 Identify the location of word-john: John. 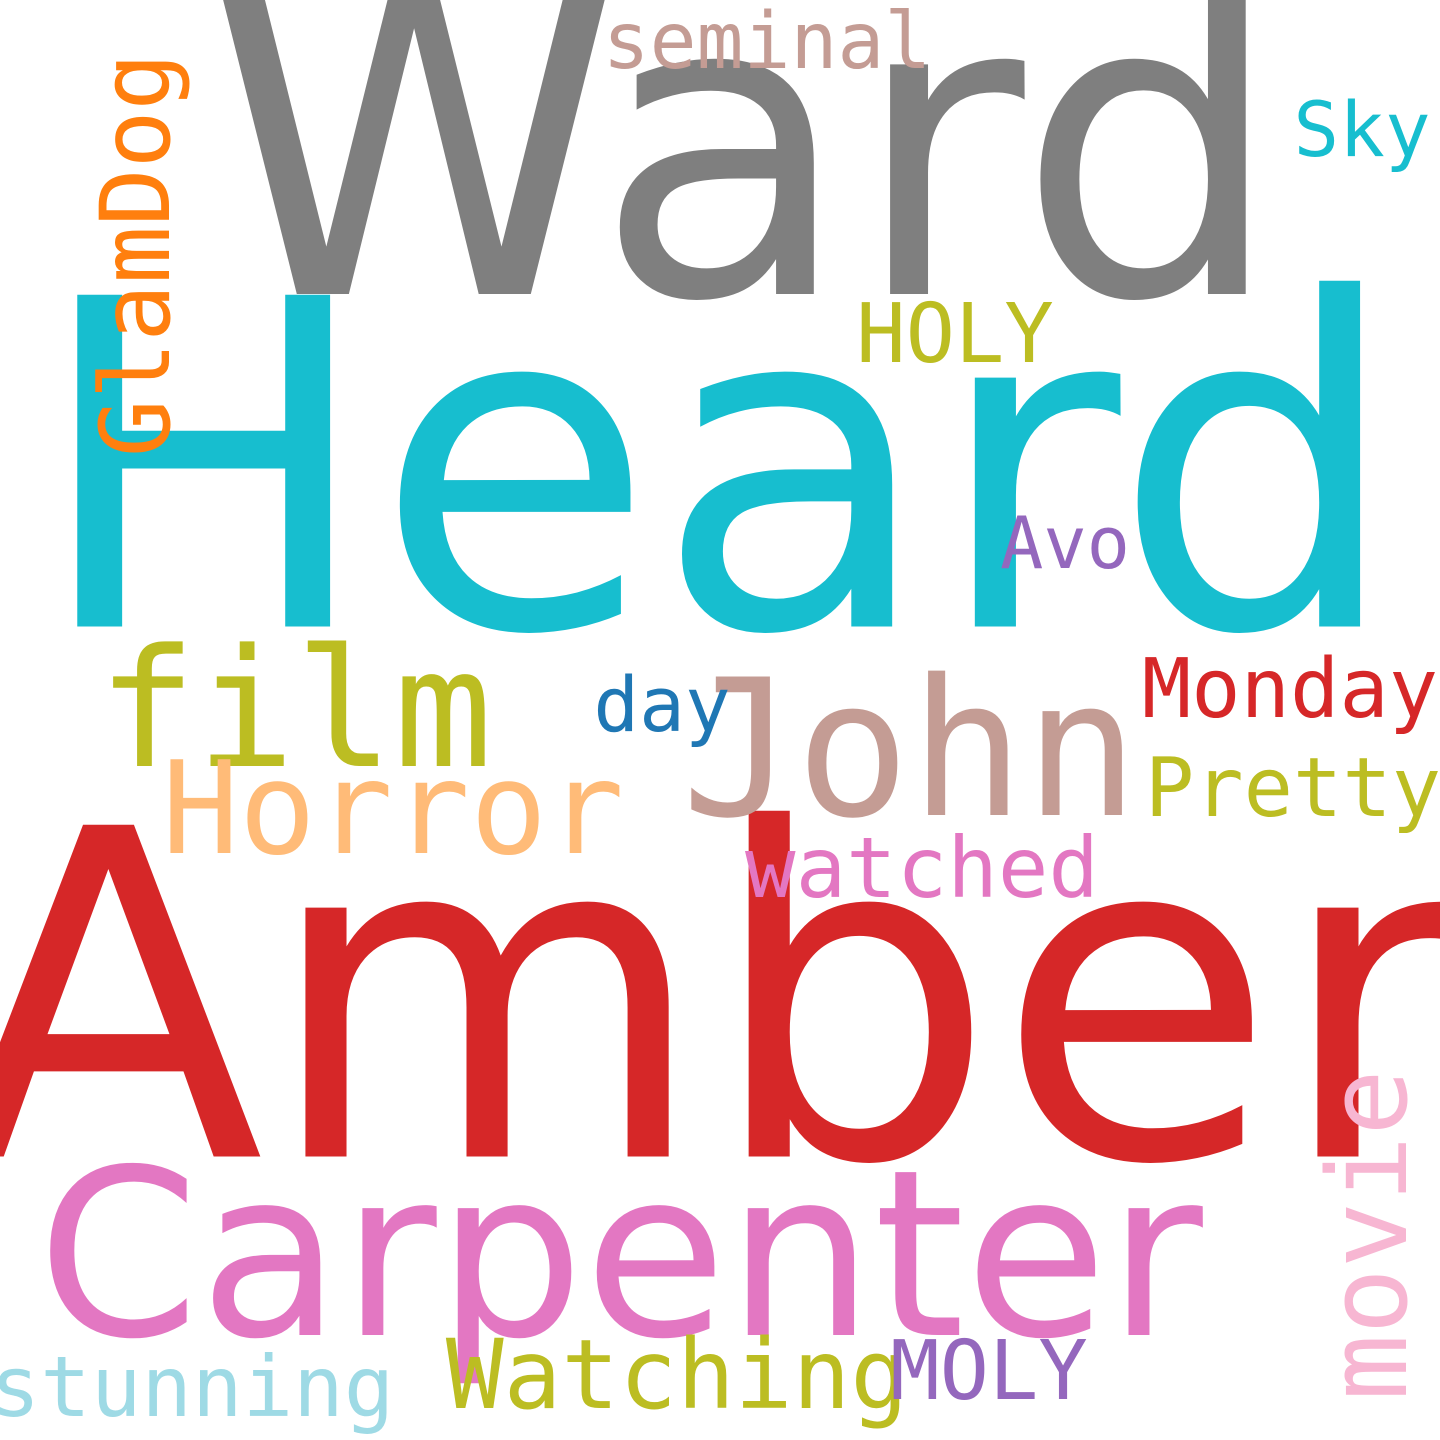
(910, 749).